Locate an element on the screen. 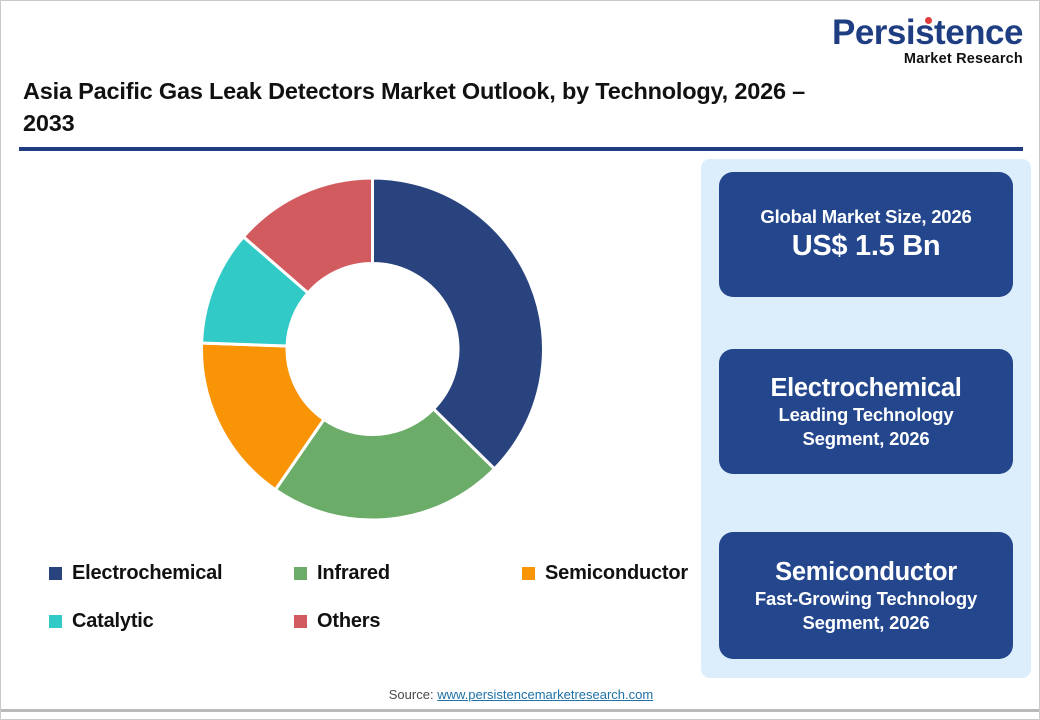 This screenshot has width=1040, height=720. legend-label: Others is located at coordinates (349, 620).